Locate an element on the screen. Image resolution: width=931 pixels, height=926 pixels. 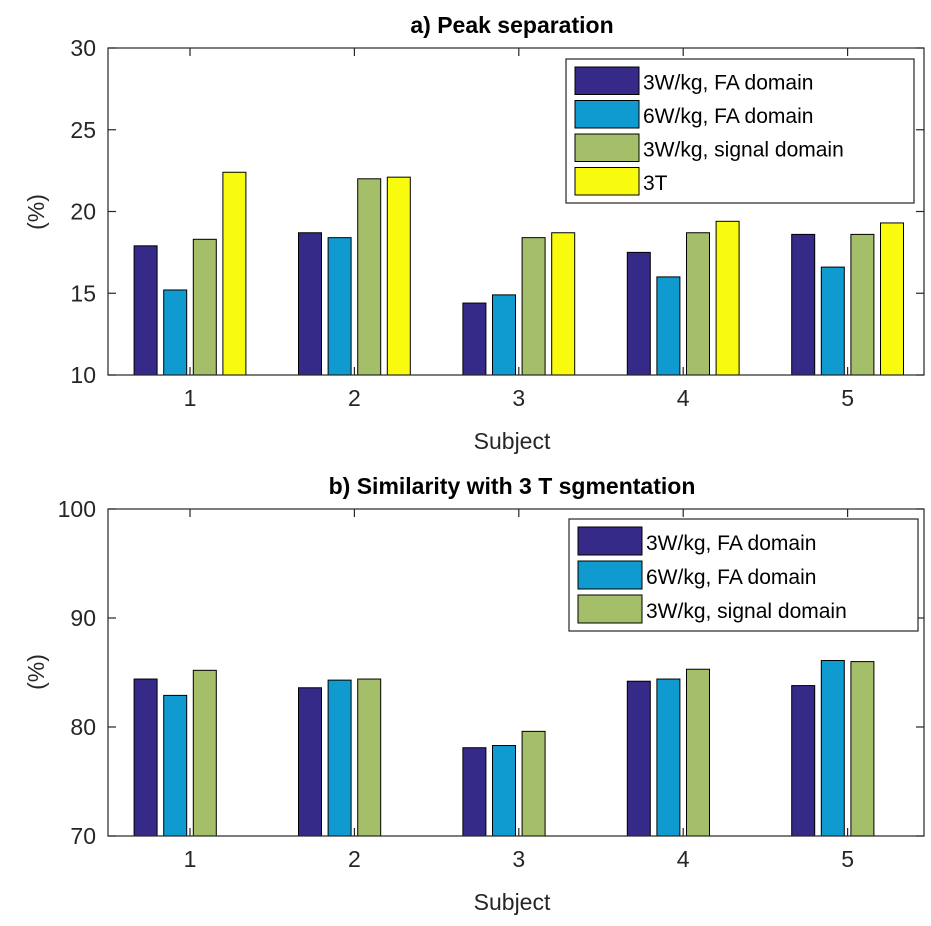
panel-b-y-axis-label: (%) is located at coordinates (36, 672).